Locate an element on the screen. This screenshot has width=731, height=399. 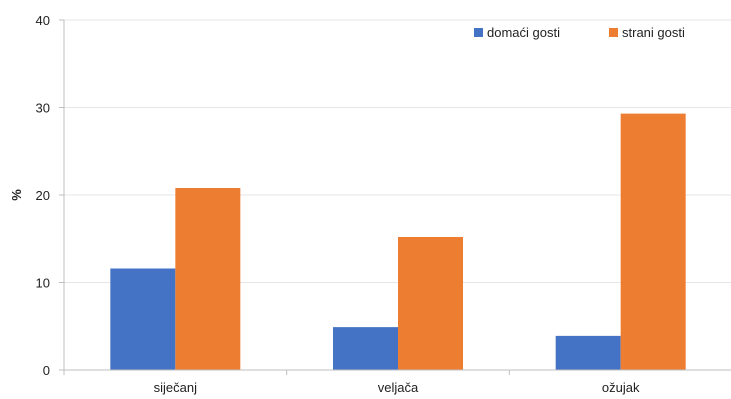
legend-swatch-strani-gosti is located at coordinates (613, 32).